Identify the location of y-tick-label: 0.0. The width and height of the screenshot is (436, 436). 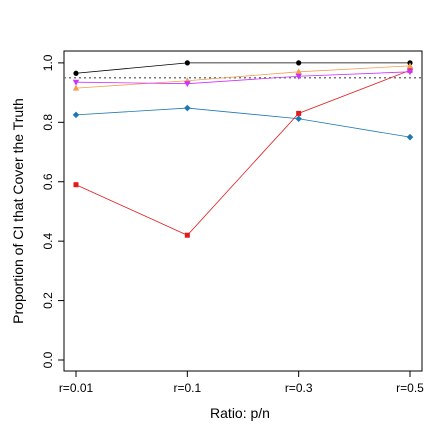
(48, 359).